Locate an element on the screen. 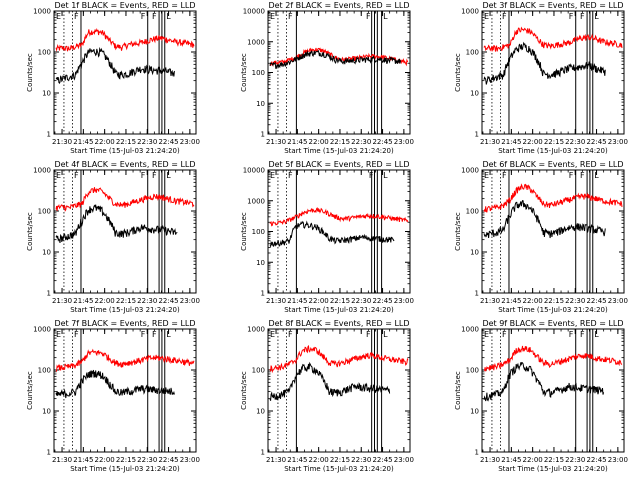 This screenshot has height=480, width=640. panel-title: Det 6f BLACK = Events, RED = LLD is located at coordinates (552, 164).